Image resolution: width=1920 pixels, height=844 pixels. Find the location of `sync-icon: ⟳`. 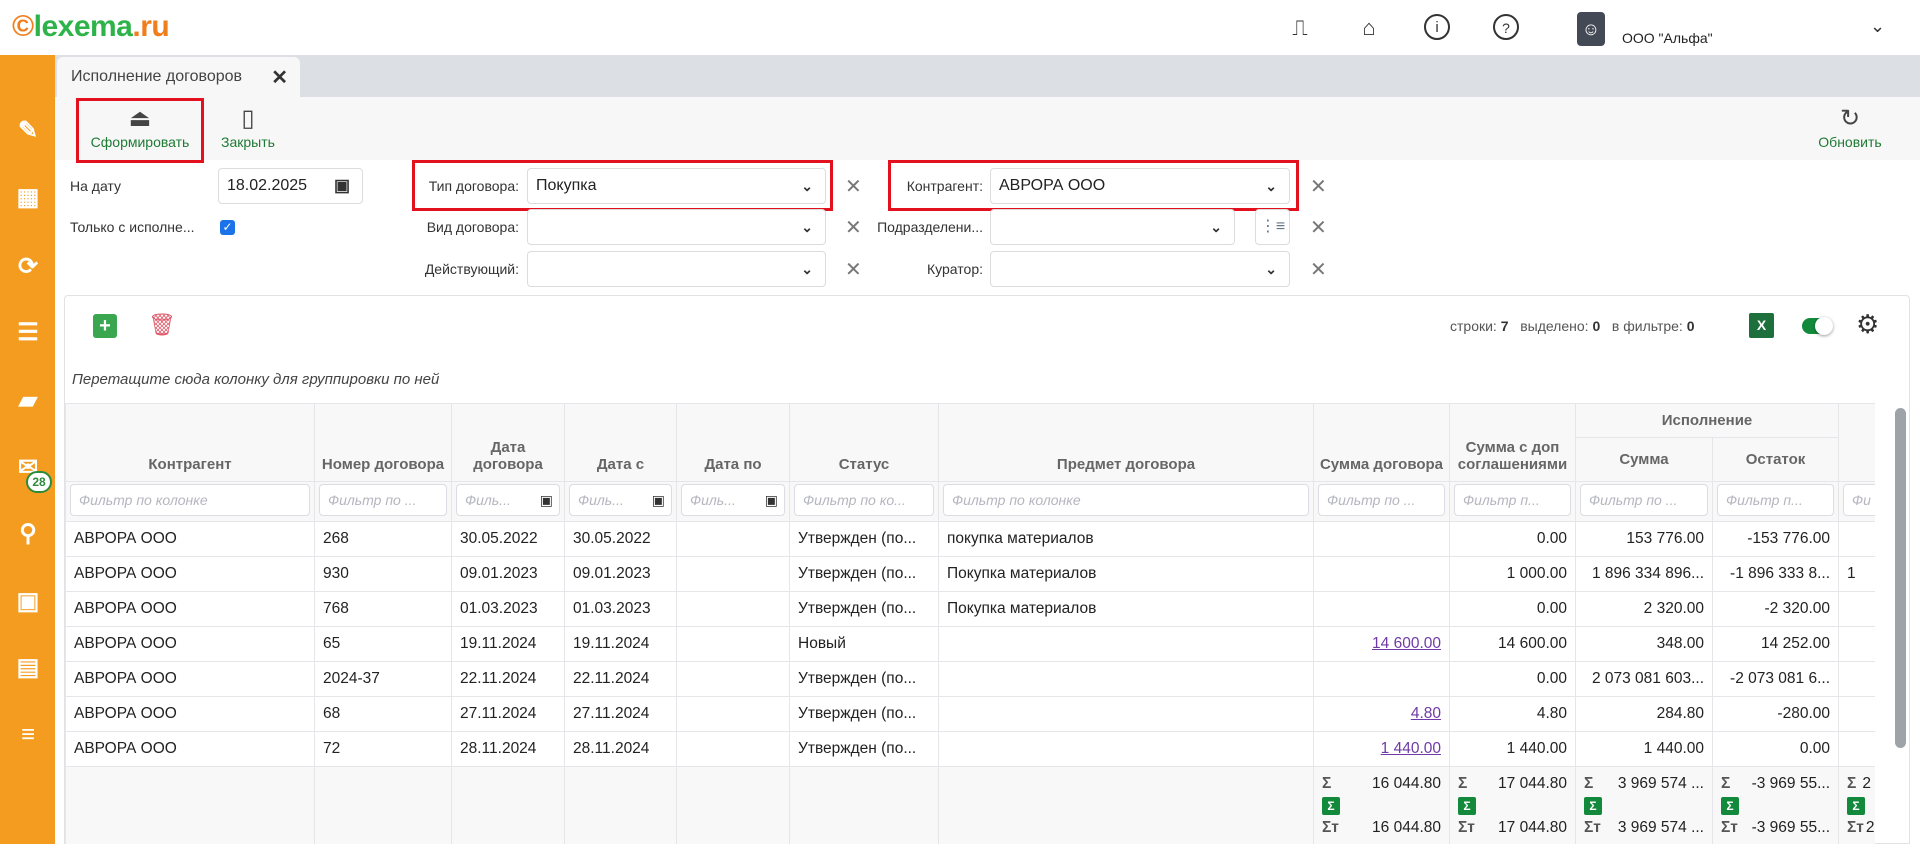

sync-icon: ⟳ is located at coordinates (28, 266).